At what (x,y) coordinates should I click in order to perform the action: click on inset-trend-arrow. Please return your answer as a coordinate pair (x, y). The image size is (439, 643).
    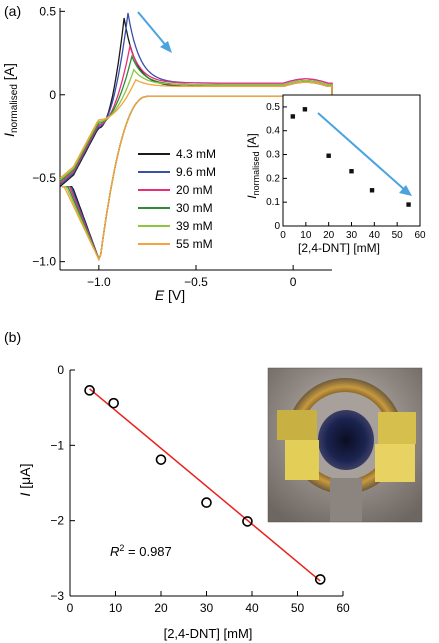
    Looking at the image, I should click on (362, 152).